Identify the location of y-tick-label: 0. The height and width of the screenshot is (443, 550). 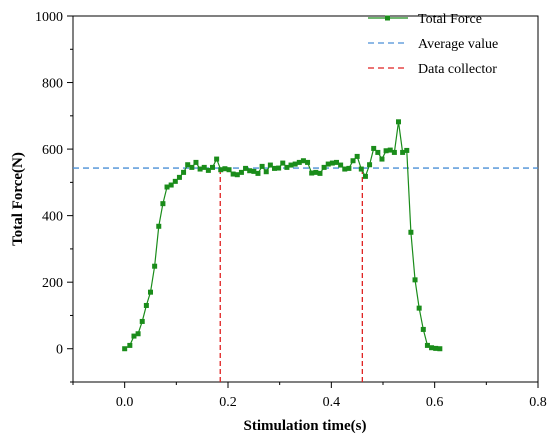
(59, 350).